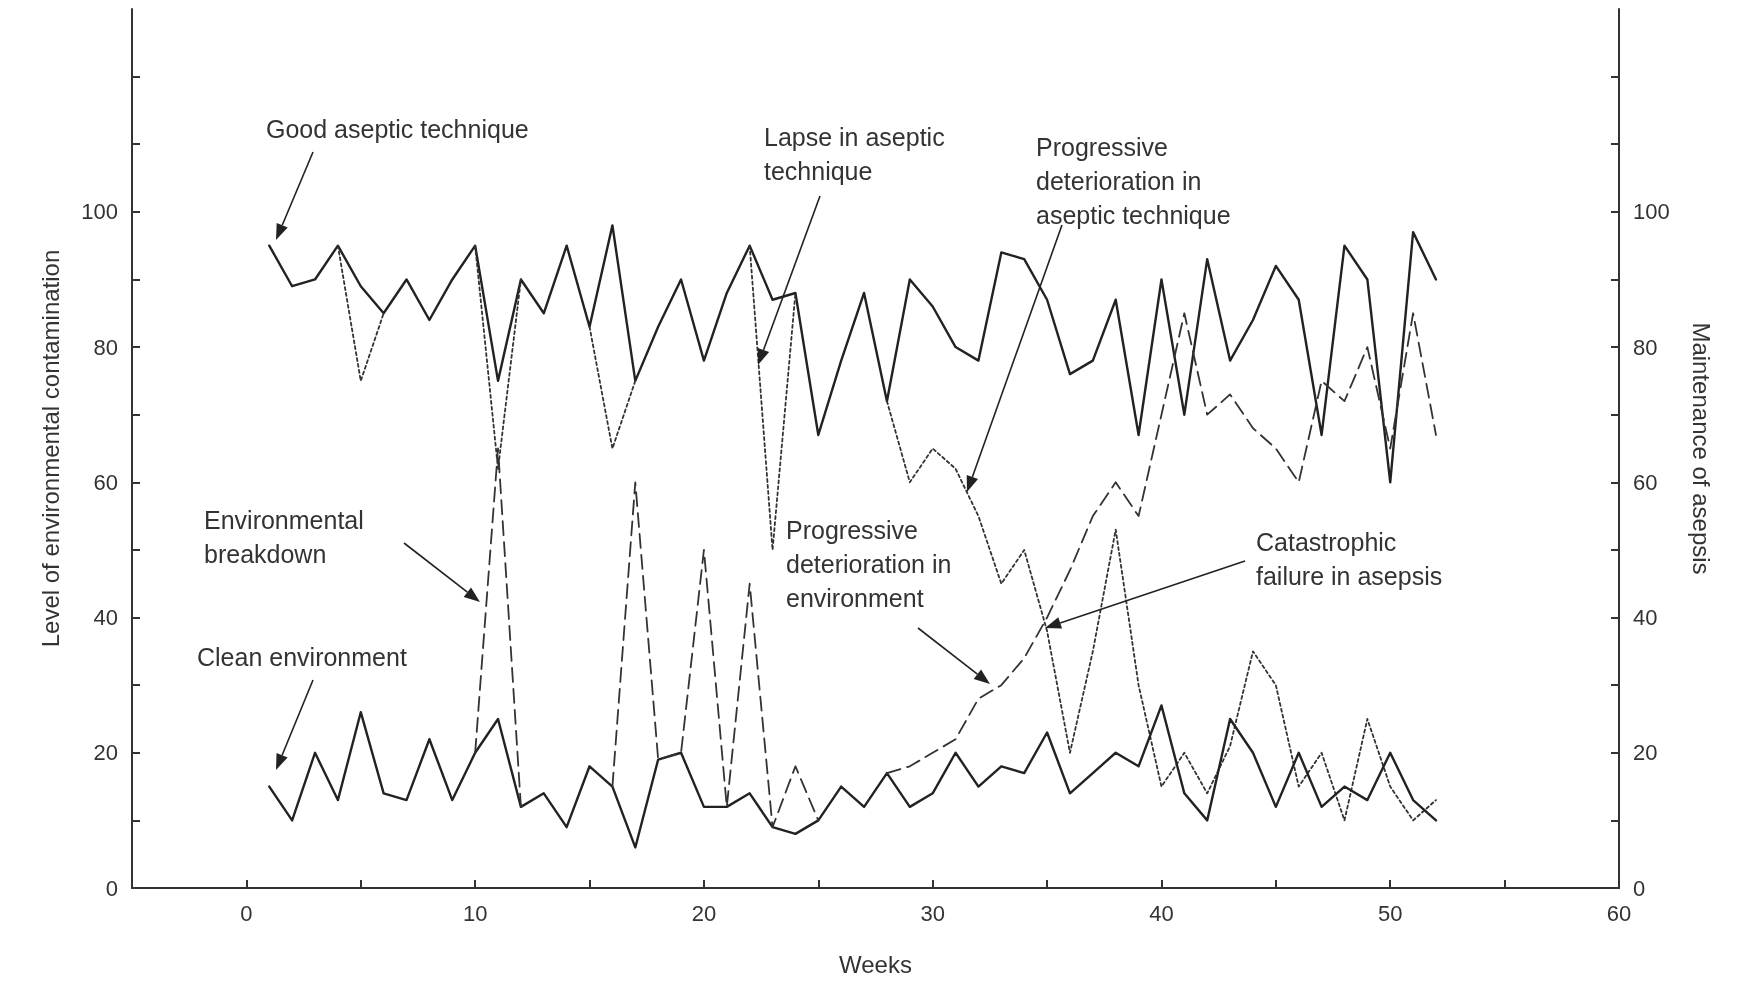 The height and width of the screenshot is (988, 1742). What do you see at coordinates (105, 618) in the screenshot?
I see `y-tick-label: 40` at bounding box center [105, 618].